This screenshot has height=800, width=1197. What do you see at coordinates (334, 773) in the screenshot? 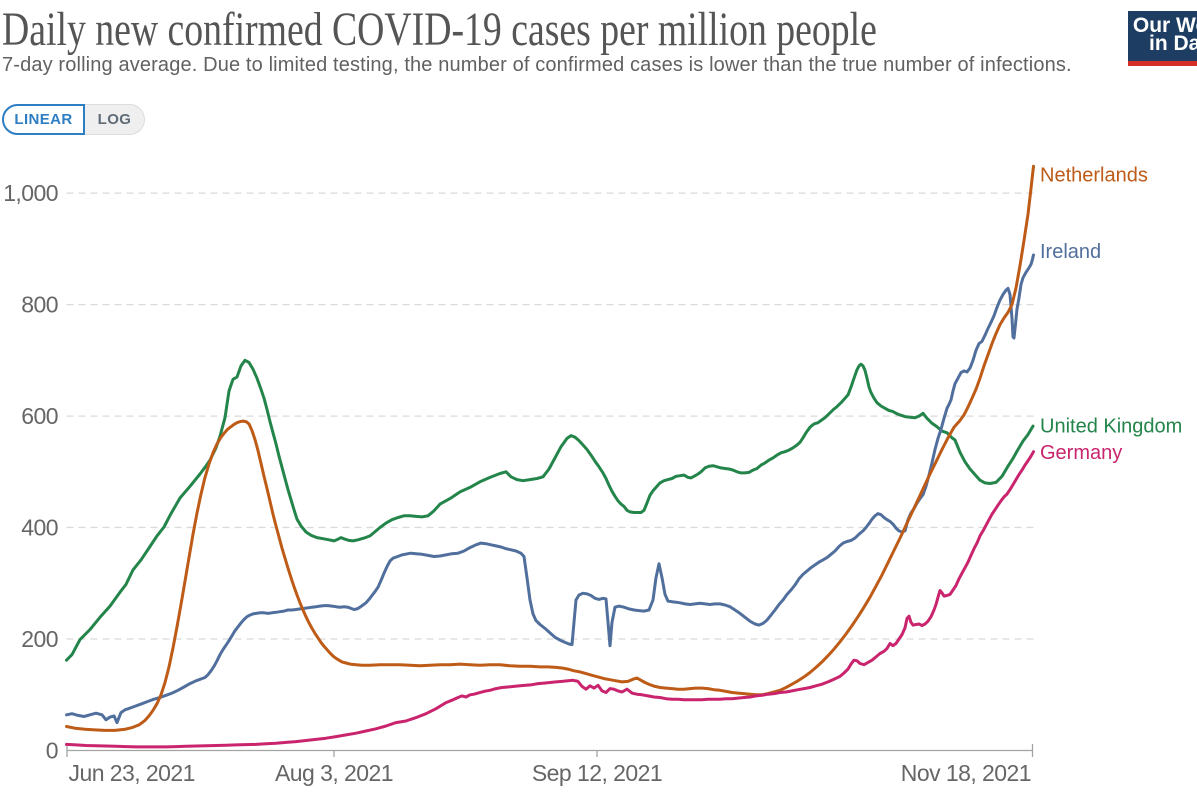
I see `svg-text: Aug 3, 2021` at bounding box center [334, 773].